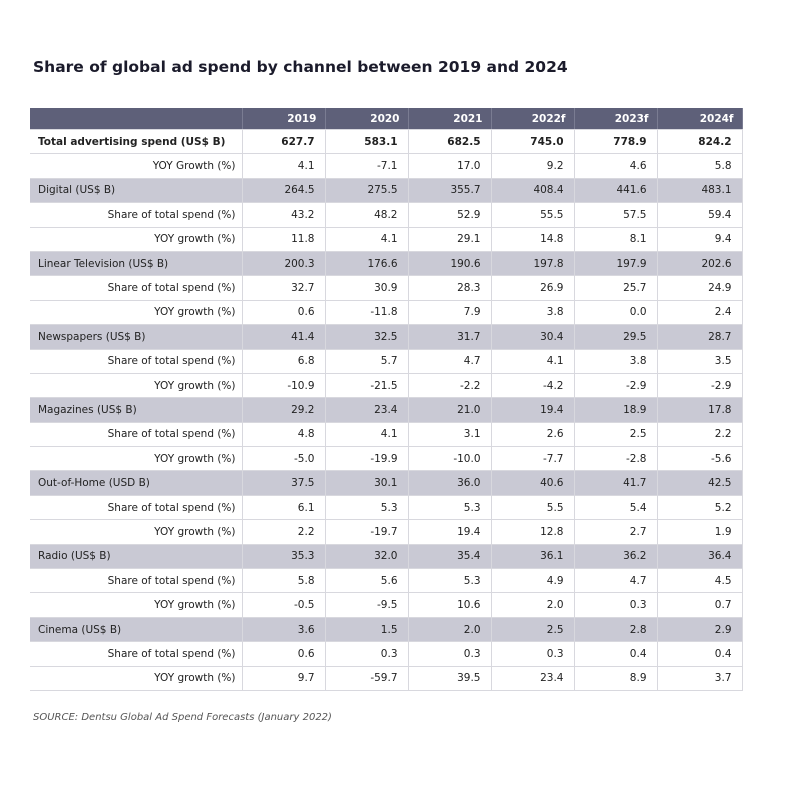  Describe the element at coordinates (450, 313) in the screenshot. I see `cell-value: 7.9` at that location.